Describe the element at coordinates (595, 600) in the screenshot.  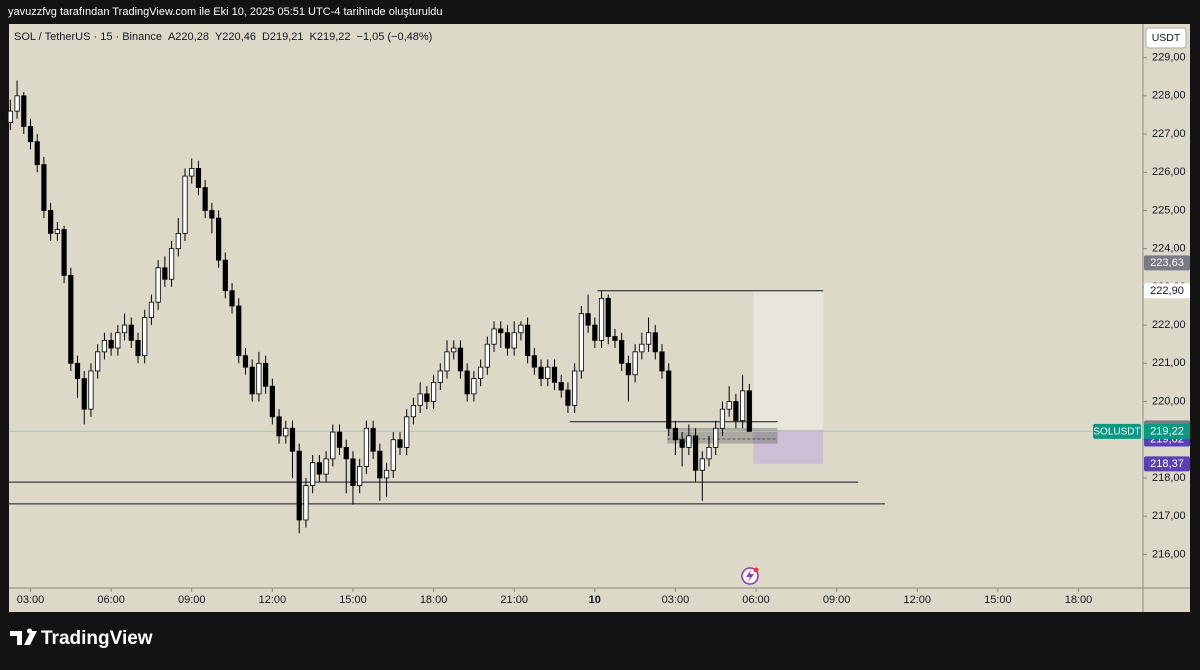
I see `x-tick-label: 10` at that location.